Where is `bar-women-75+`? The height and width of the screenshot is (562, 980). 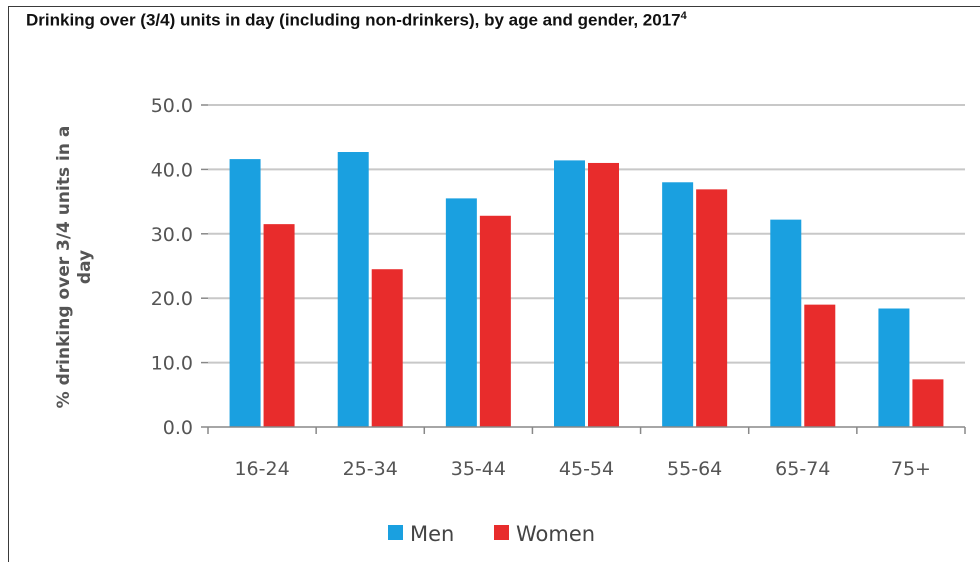
bar-women-75+ is located at coordinates (928, 403).